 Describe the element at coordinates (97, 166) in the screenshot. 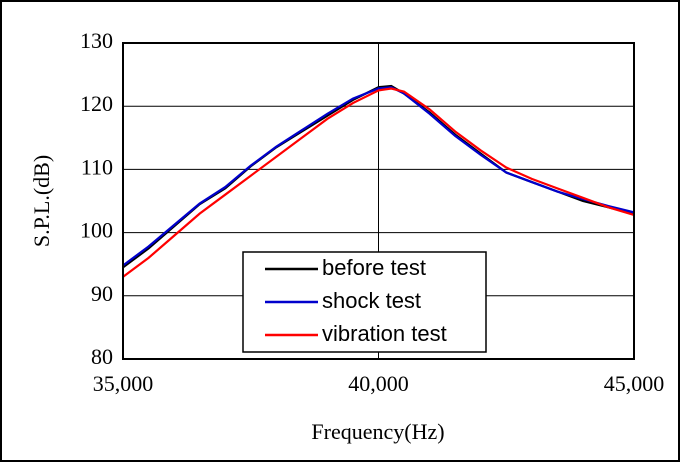

I see `y-tick-label: 110` at that location.